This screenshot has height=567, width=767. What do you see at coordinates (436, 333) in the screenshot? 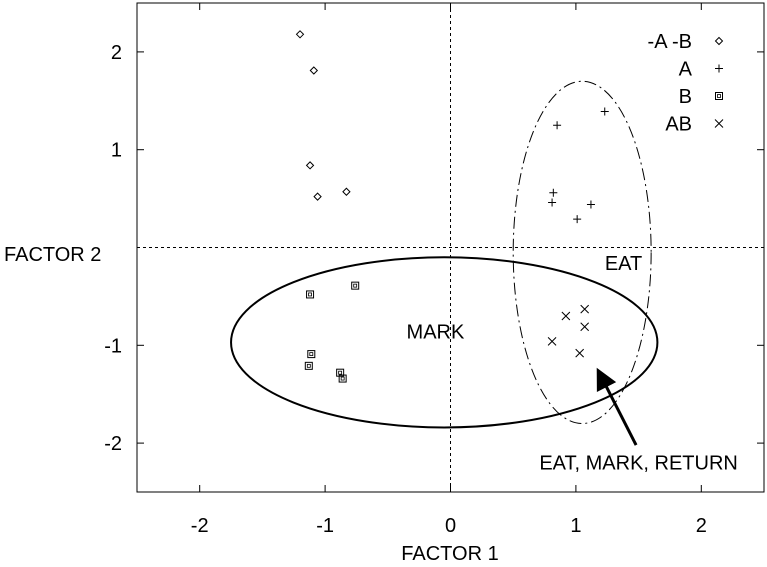
I see `region-label-mark: MARK` at bounding box center [436, 333].